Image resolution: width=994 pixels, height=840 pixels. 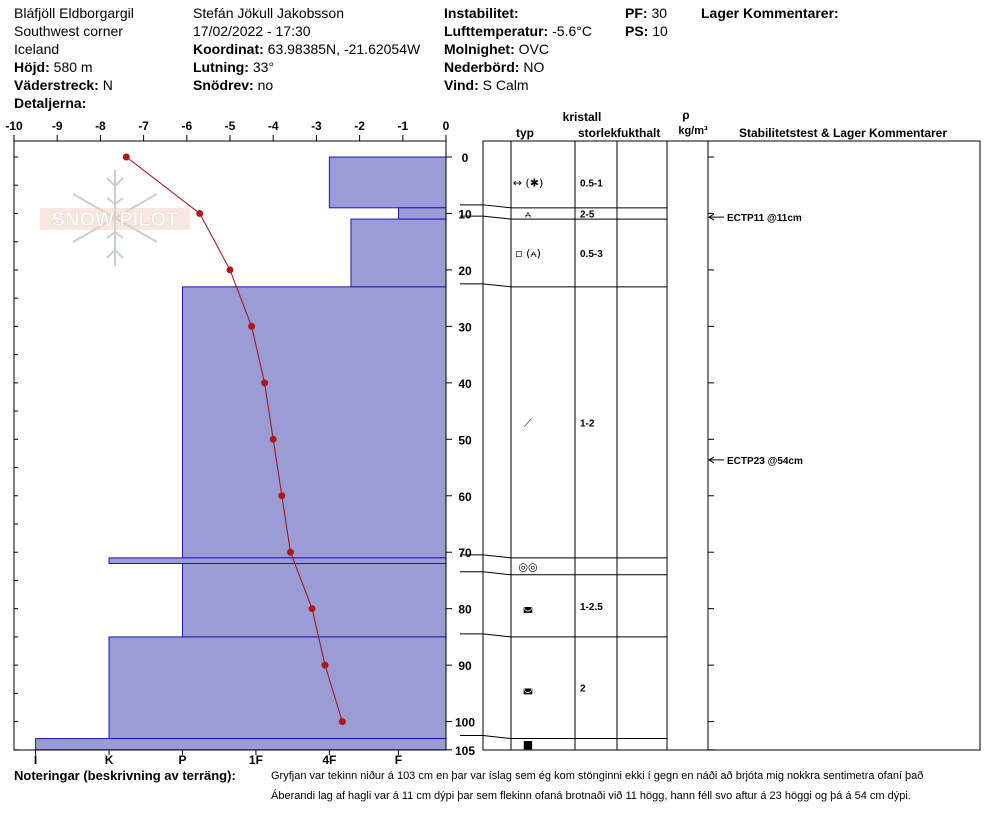 I want to click on temp-tick-label: -1, so click(x=402, y=126).